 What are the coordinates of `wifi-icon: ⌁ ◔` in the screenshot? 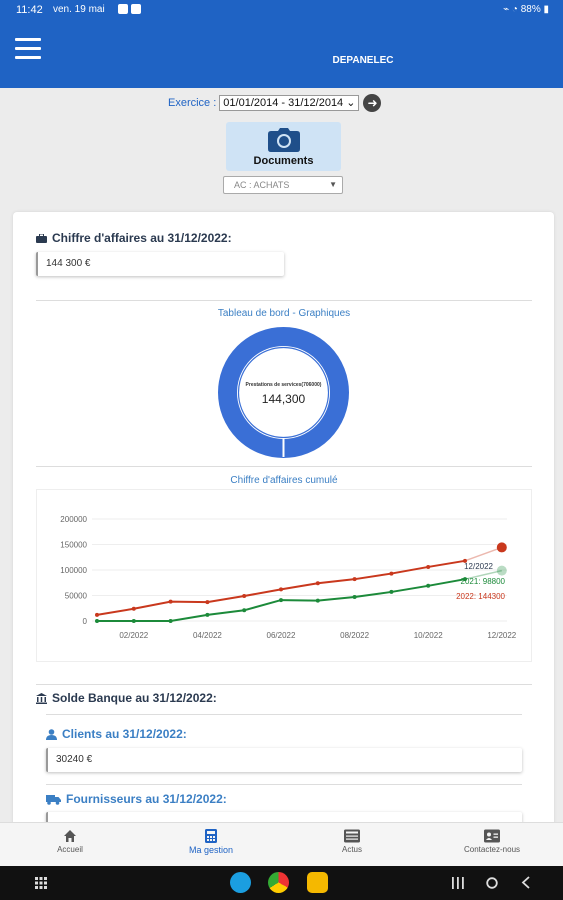 It's located at (512, 9).